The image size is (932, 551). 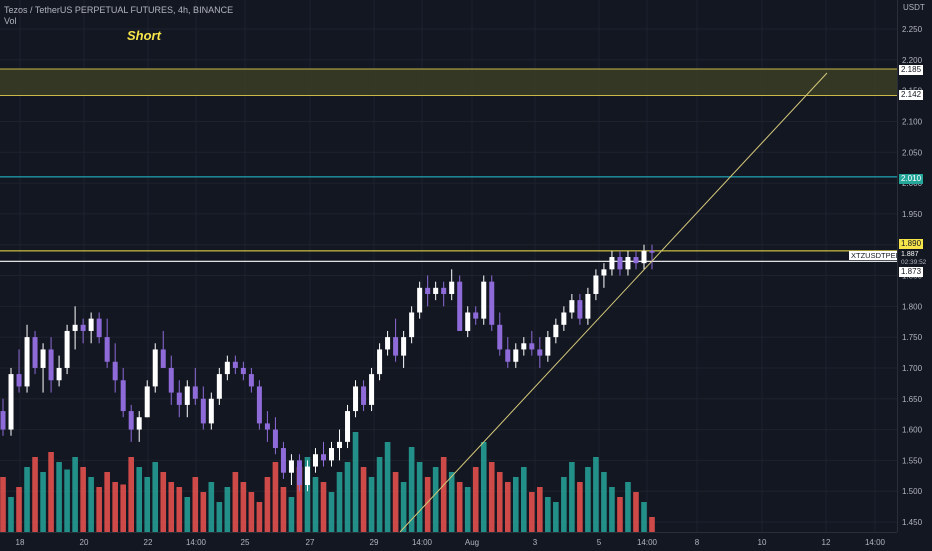 I want to click on yellow-level-price-tag: 1.890, so click(x=911, y=244).